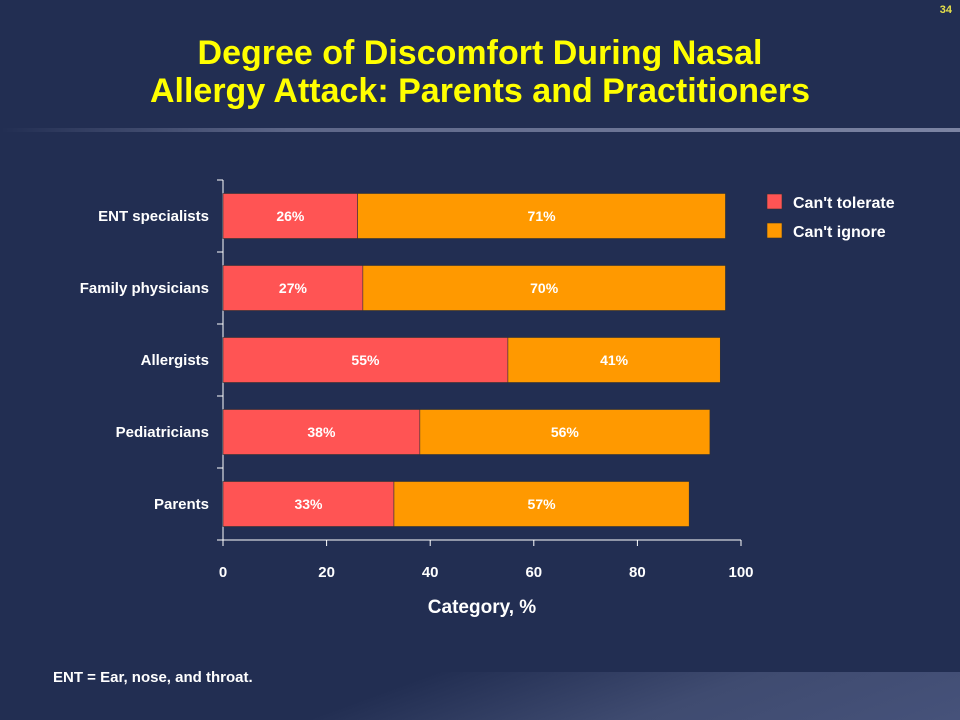 The height and width of the screenshot is (720, 960). I want to click on bar-value-label: 26%, so click(290, 216).